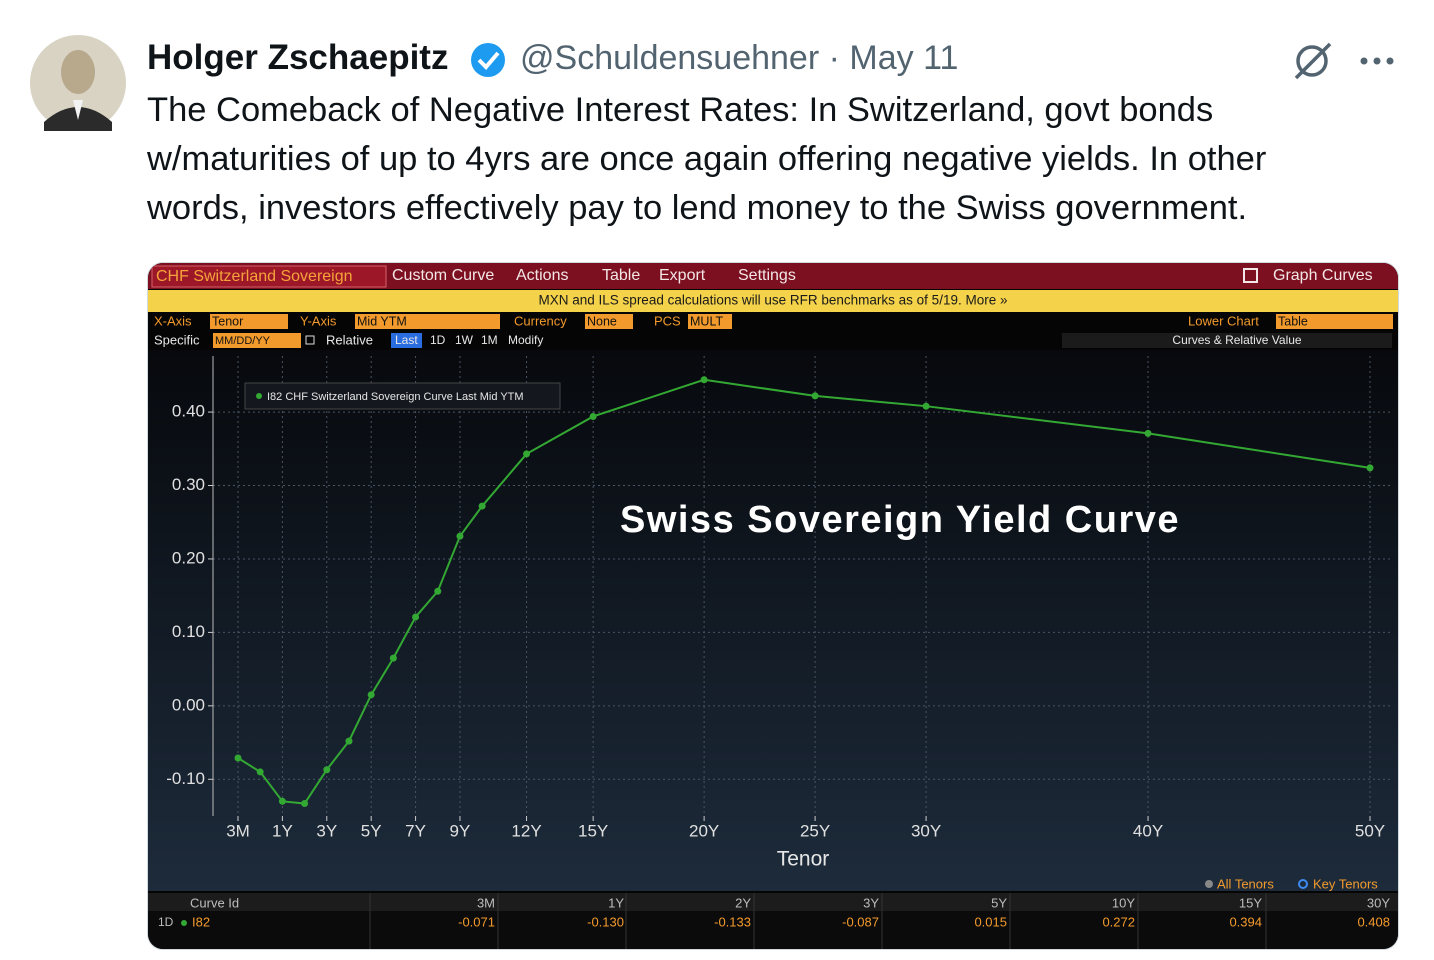 This screenshot has width=1434, height=960. What do you see at coordinates (616, 902) in the screenshot?
I see `table-header: 1Y` at bounding box center [616, 902].